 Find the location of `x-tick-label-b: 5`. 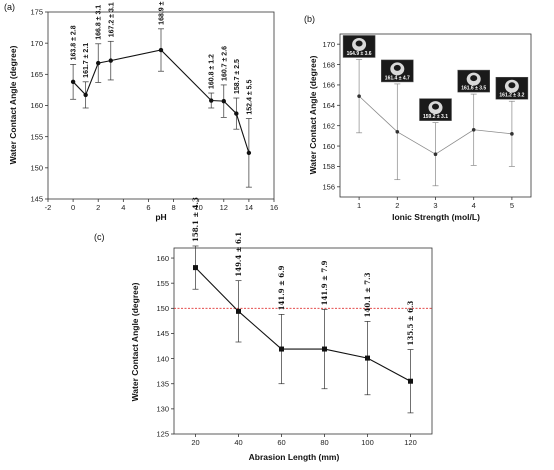

x-tick-label-b: 5 is located at coordinates (512, 205).